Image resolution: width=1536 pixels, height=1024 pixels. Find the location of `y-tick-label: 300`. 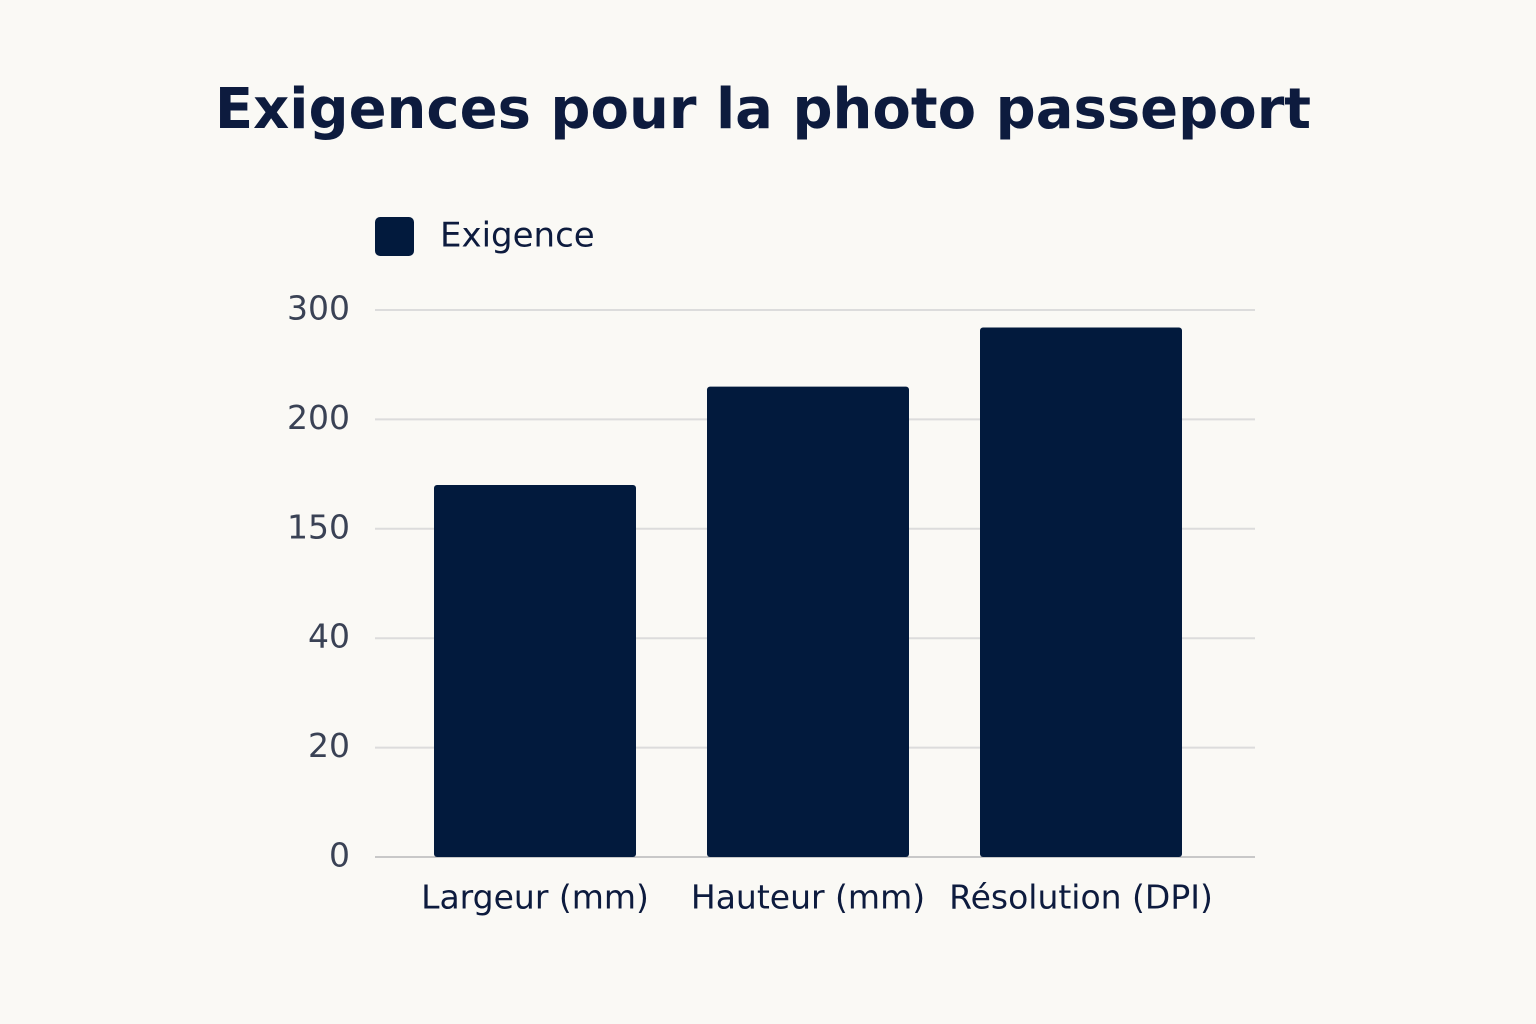

y-tick-label: 300 is located at coordinates (318, 308).